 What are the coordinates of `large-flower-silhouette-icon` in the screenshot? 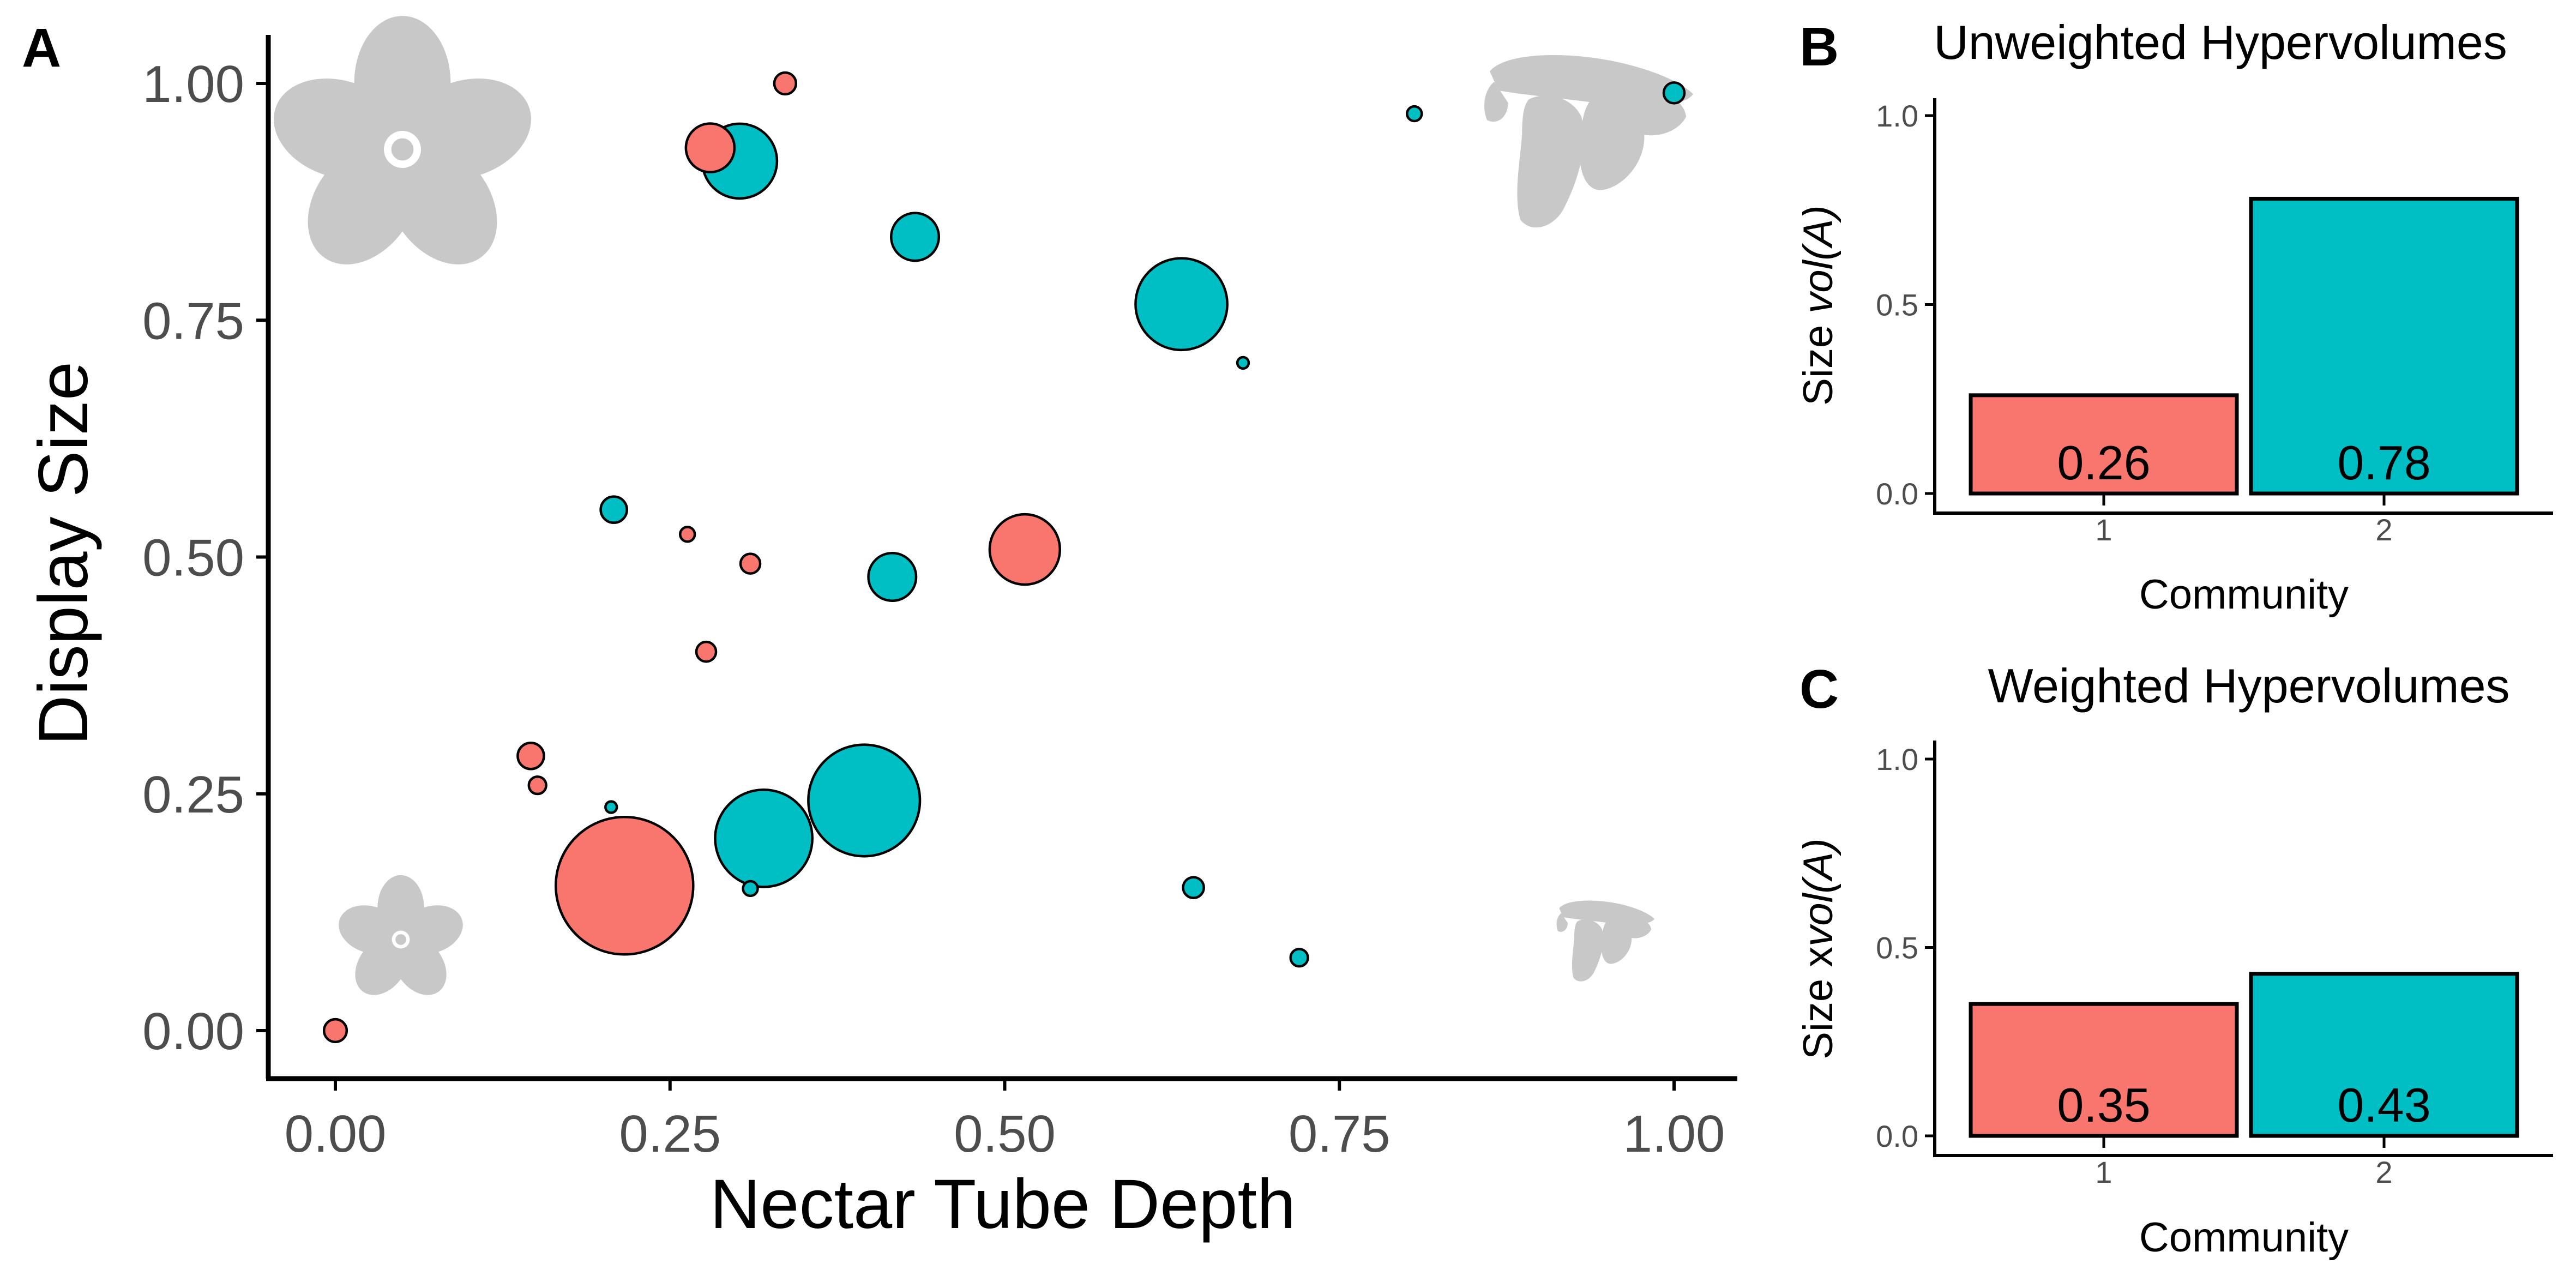 It's located at (402, 140).